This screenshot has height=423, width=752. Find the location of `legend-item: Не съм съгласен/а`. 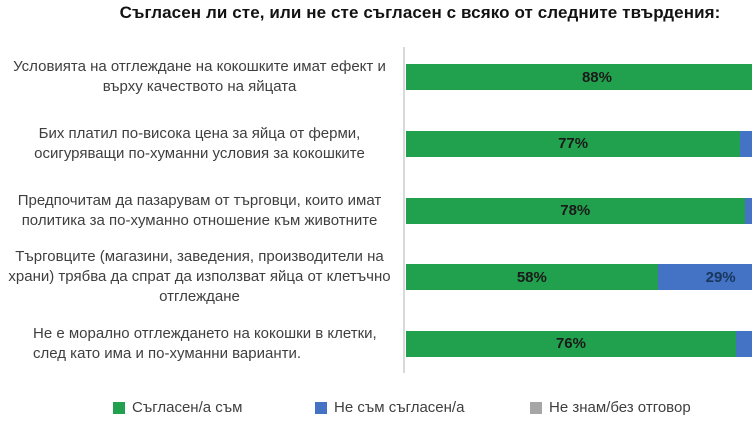

legend-item: Не съм съгласен/а is located at coordinates (389, 407).